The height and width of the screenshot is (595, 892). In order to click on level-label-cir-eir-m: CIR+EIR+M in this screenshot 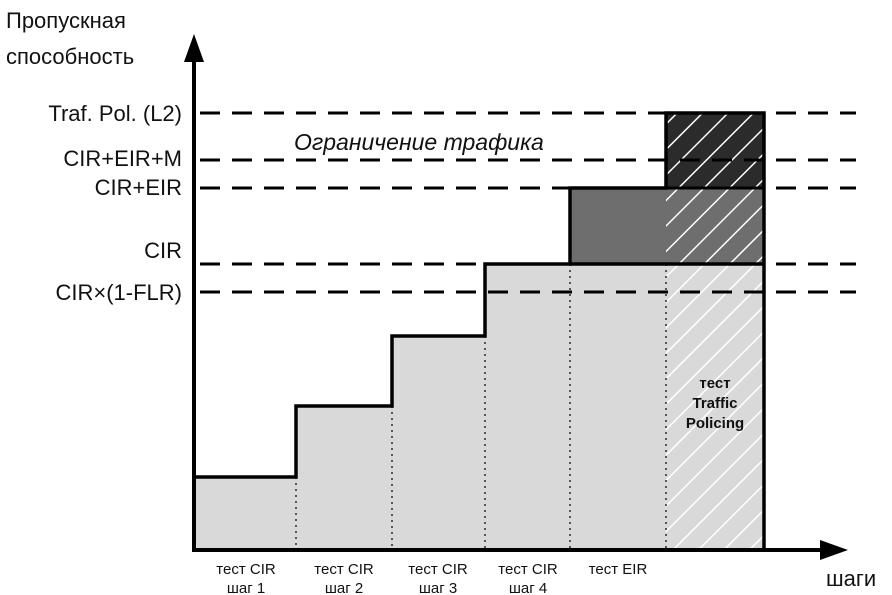, I will do `click(122, 158)`.